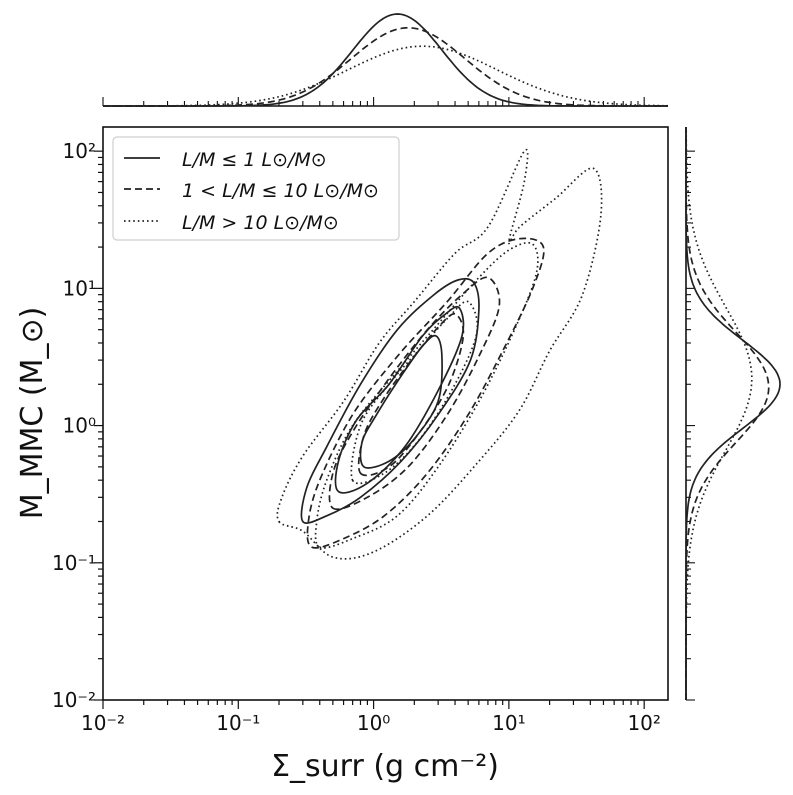 The image size is (793, 795). I want to click on y-tick-label: 10⁰, so click(79, 426).